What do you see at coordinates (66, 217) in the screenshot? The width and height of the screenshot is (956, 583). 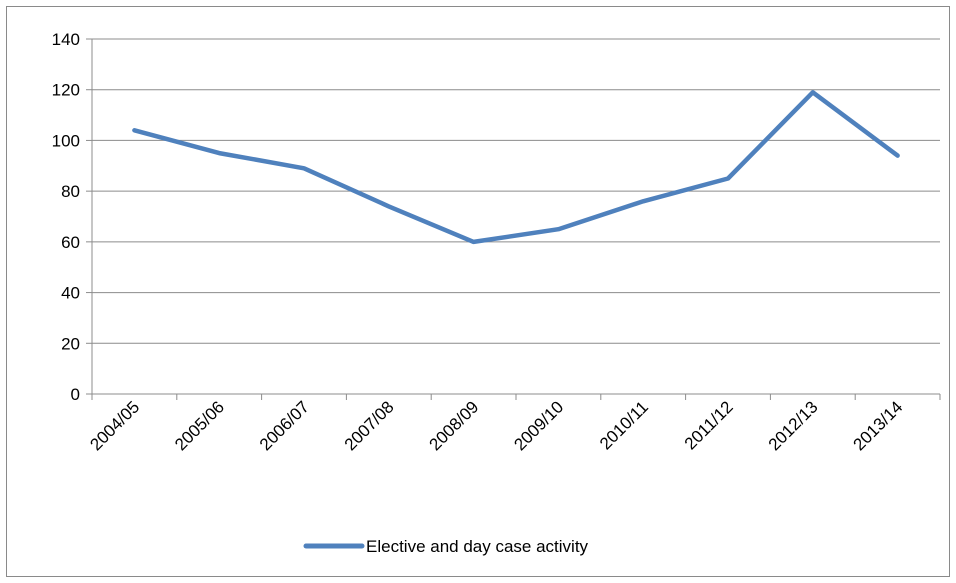 I see `y-tick-labels: 0 20 40 60 80 100 120 140` at bounding box center [66, 217].